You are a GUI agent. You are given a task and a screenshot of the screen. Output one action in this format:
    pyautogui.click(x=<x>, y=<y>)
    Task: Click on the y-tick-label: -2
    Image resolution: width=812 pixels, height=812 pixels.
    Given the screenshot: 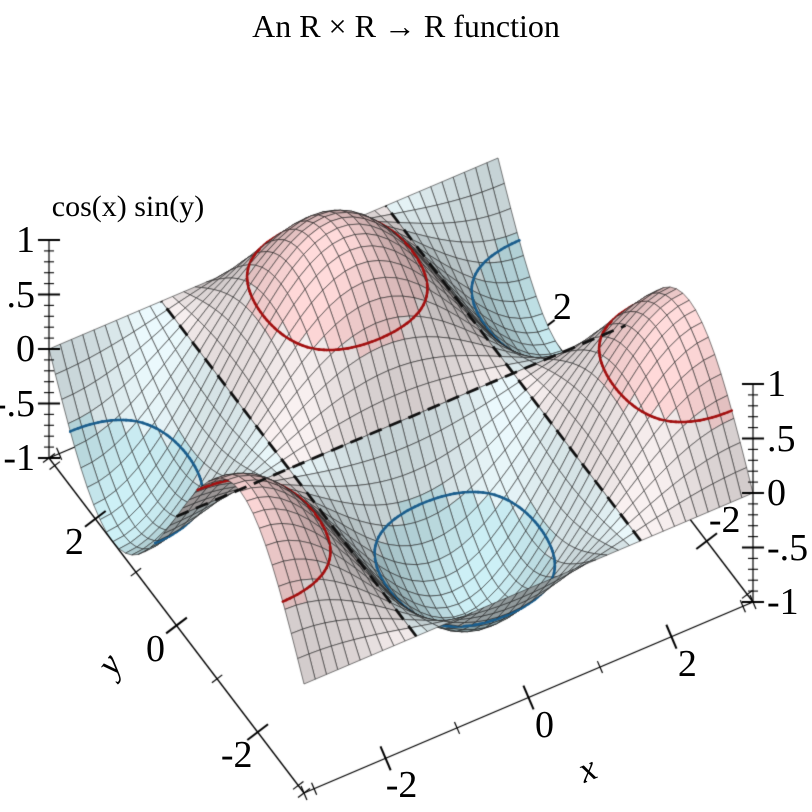 What is the action you would take?
    pyautogui.click(x=236, y=755)
    